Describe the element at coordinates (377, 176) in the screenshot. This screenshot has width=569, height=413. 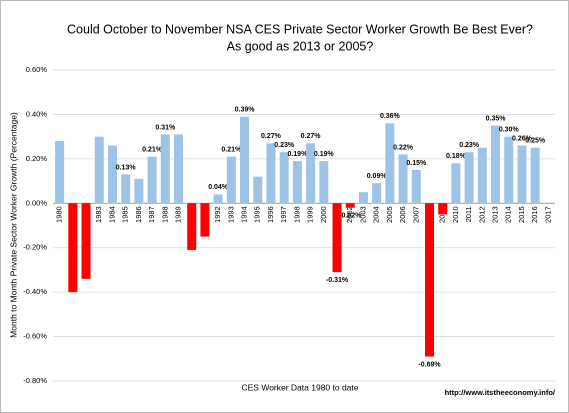
I see `data-label: 0.09%` at that location.